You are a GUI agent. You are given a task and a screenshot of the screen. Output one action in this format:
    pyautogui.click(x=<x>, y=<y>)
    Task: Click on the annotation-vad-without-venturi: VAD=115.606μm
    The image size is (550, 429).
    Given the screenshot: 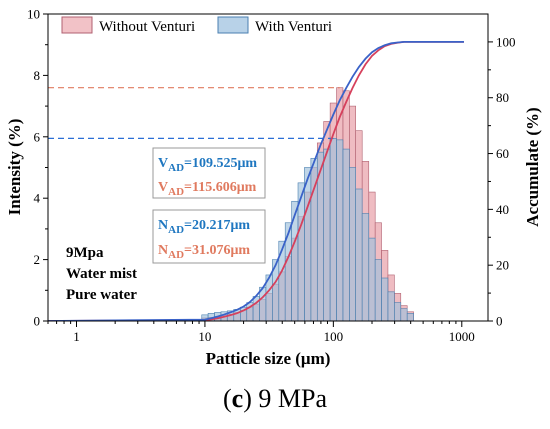 What is the action you would take?
    pyautogui.click(x=207, y=189)
    